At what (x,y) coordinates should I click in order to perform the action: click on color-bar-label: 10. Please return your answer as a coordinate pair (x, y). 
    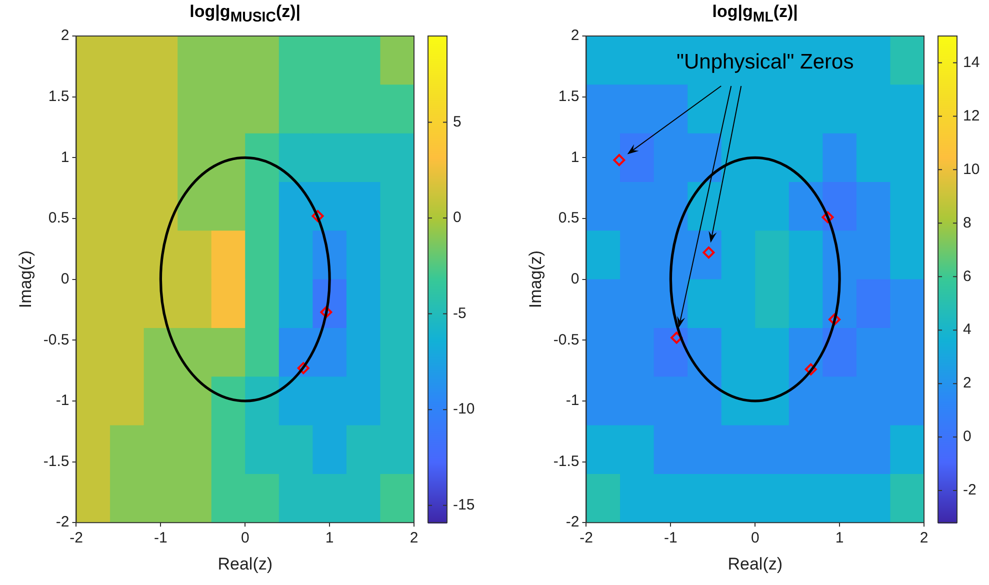
    Looking at the image, I should click on (971, 169).